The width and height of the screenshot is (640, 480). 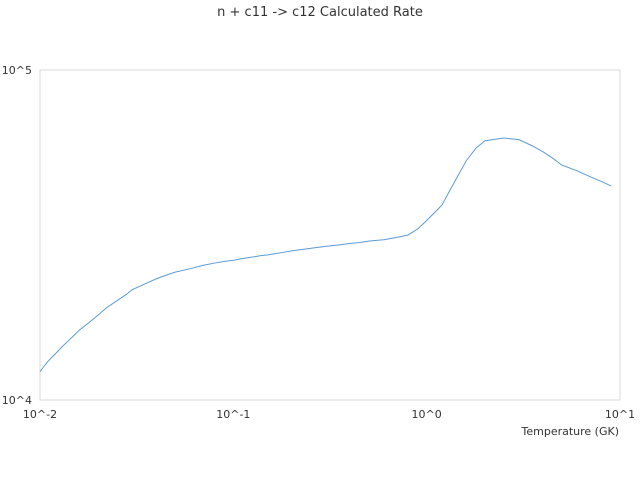 What do you see at coordinates (233, 414) in the screenshot?
I see `x-tick-label: 10^-1` at bounding box center [233, 414].